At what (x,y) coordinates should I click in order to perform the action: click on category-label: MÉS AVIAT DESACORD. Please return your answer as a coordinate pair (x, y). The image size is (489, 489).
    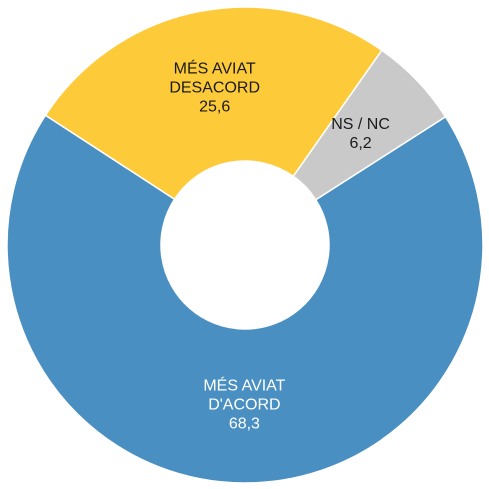
    Looking at the image, I should click on (214, 78).